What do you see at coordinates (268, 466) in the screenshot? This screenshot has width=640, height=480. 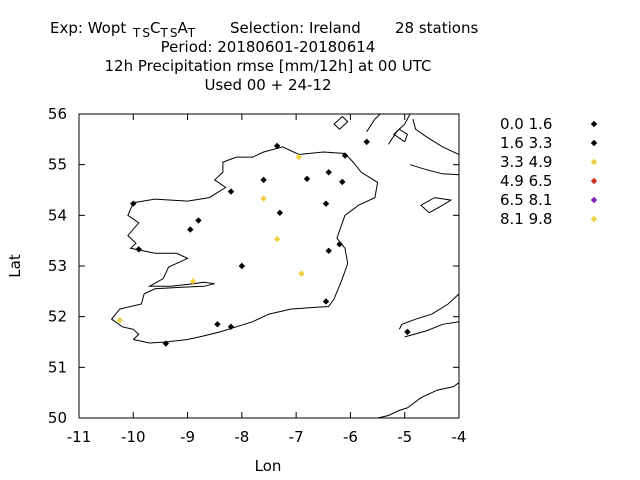 I see `x-axis-label: Lon` at bounding box center [268, 466].